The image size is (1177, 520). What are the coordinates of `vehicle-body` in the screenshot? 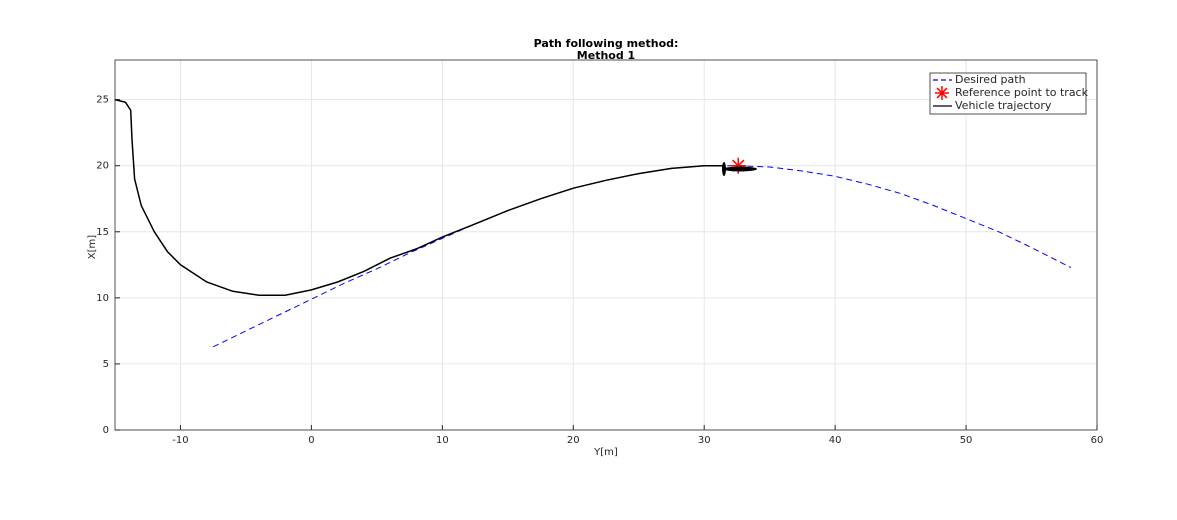 It's located at (740, 169).